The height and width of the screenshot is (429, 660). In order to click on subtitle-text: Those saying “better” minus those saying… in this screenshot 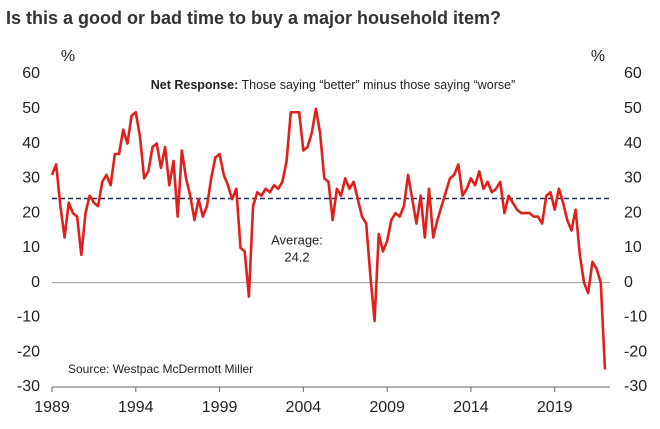, I will do `click(379, 85)`.